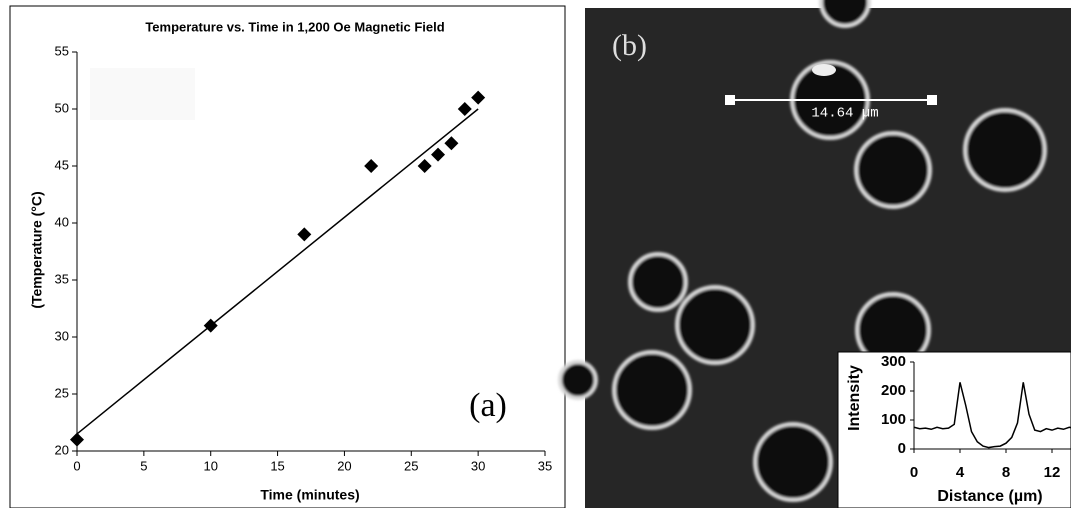 This screenshot has height=508, width=1071. I want to click on x-tick-label: 12, so click(1052, 472).